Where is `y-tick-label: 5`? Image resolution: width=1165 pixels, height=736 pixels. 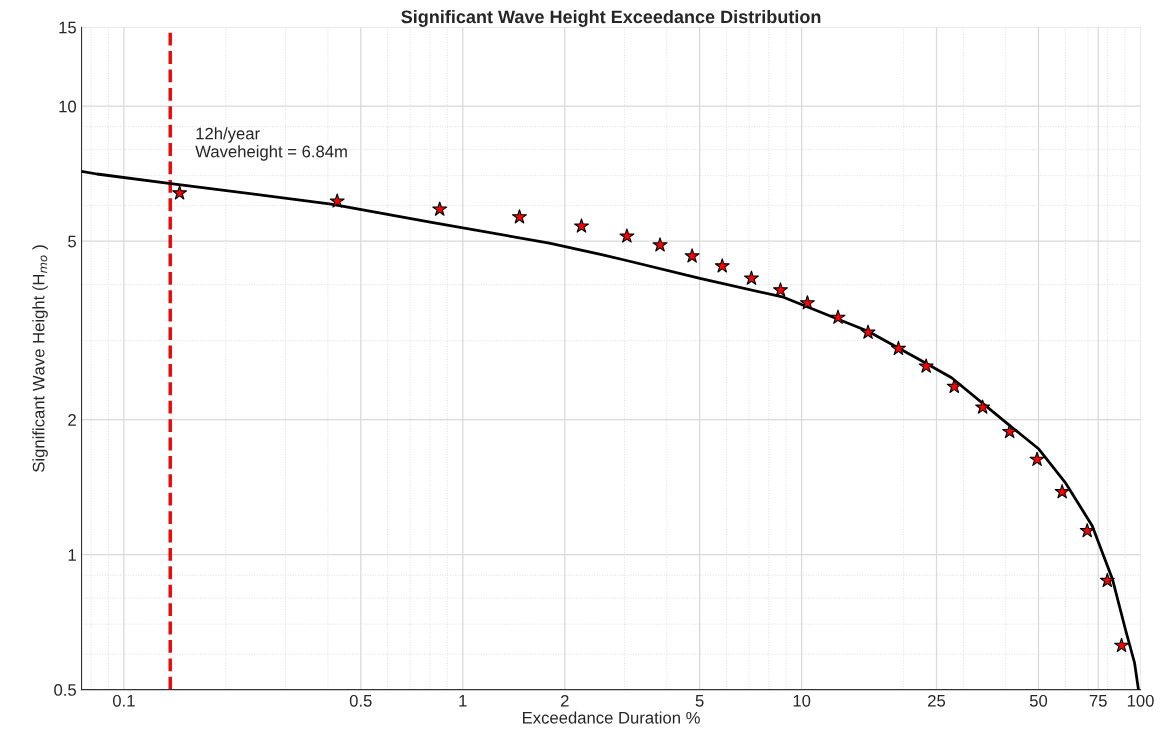 y-tick-label: 5 is located at coordinates (72, 241).